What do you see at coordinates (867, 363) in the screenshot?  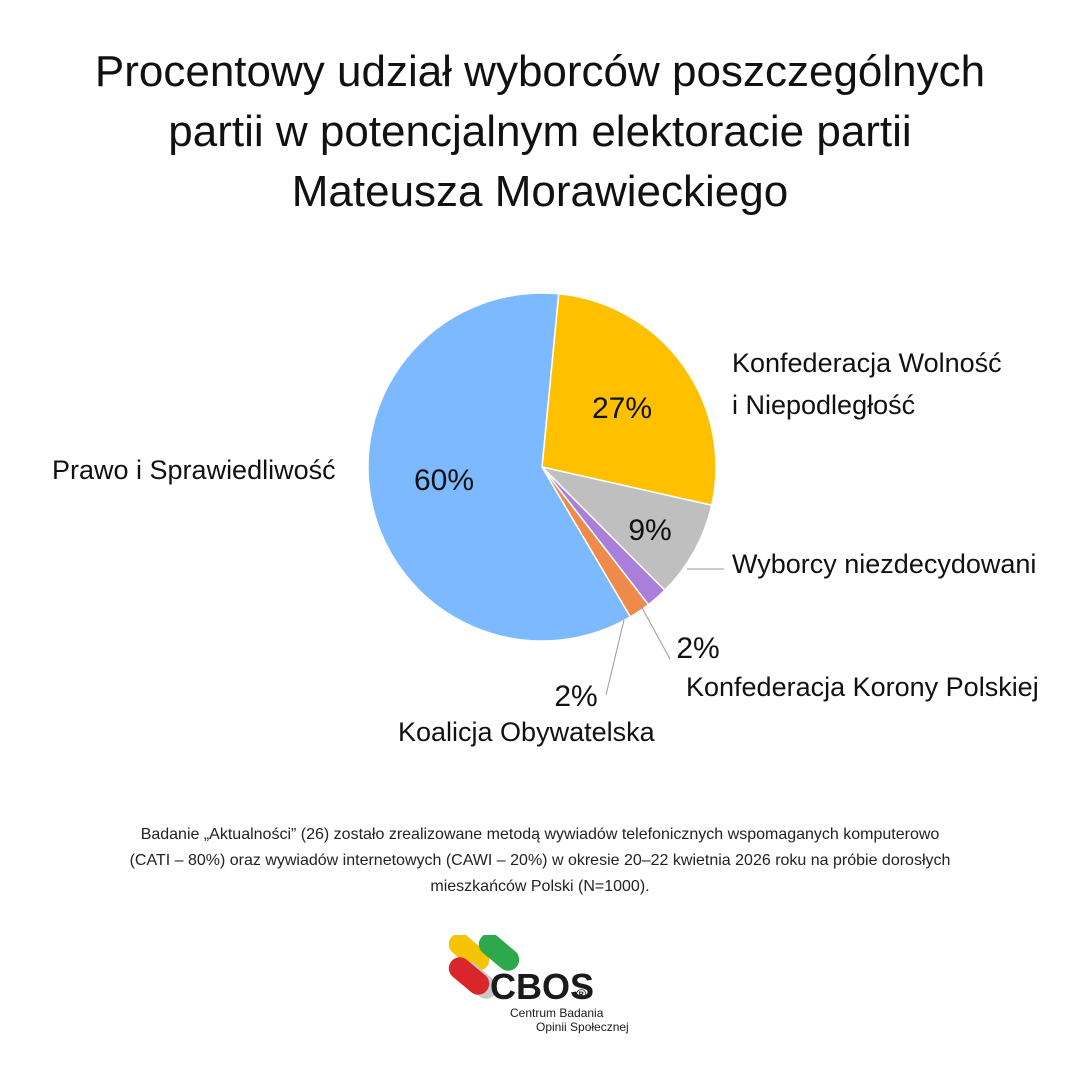 I see `slice-category-label-0-0: Konfederacja Wolność` at bounding box center [867, 363].